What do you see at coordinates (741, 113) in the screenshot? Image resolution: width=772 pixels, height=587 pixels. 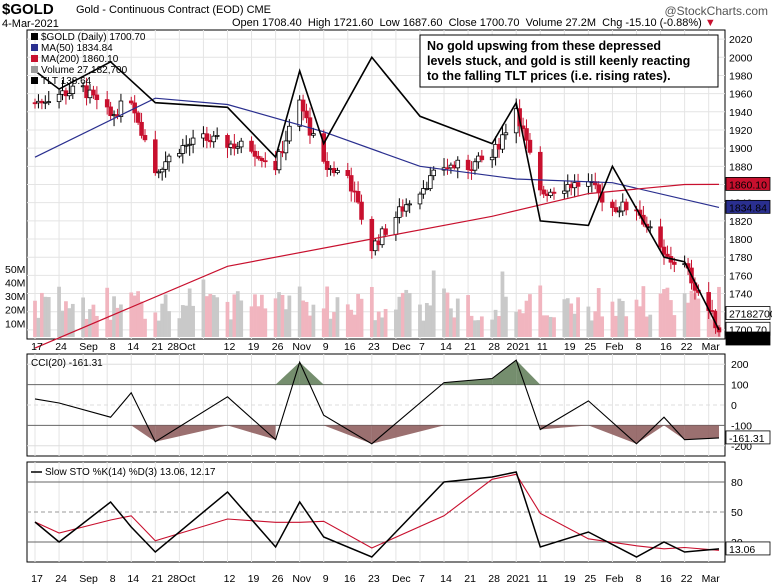 I see `price-tick-label: 1940` at bounding box center [741, 113].